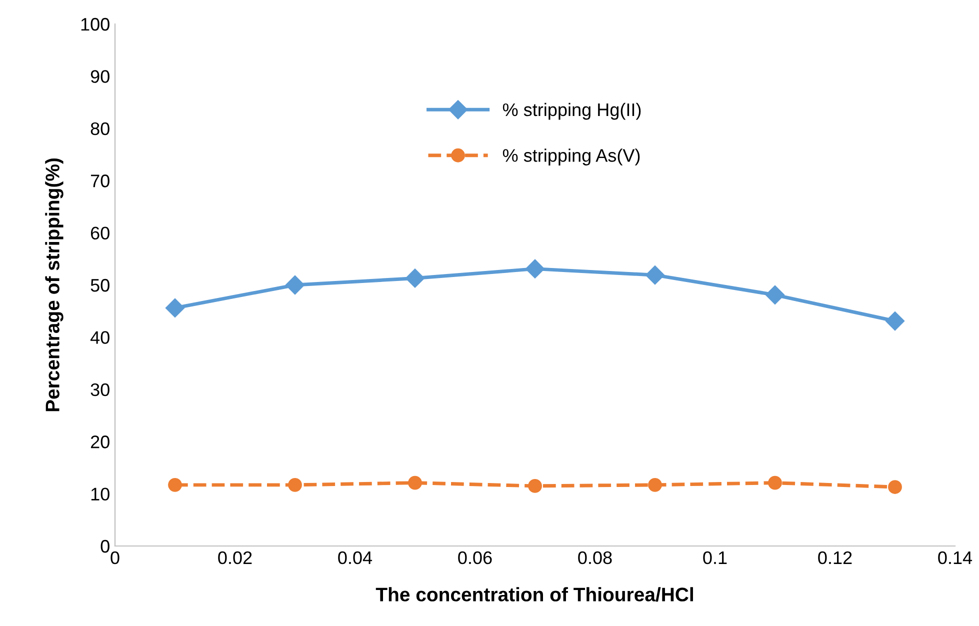 The width and height of the screenshot is (979, 626). Describe the element at coordinates (100, 76) in the screenshot. I see `y-tick-label: 90` at that location.